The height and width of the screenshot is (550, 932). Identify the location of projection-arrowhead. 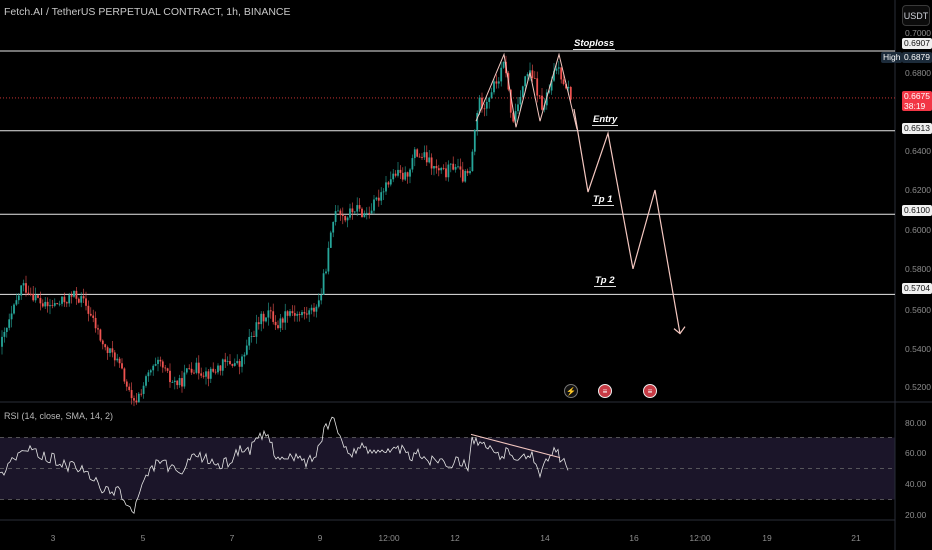
(679, 330).